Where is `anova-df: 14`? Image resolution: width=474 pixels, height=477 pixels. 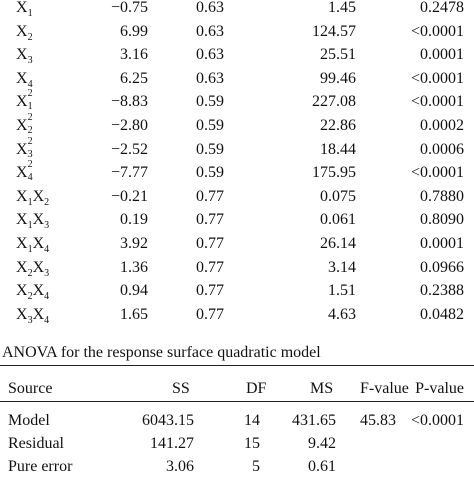 anova-df: 14 is located at coordinates (252, 420).